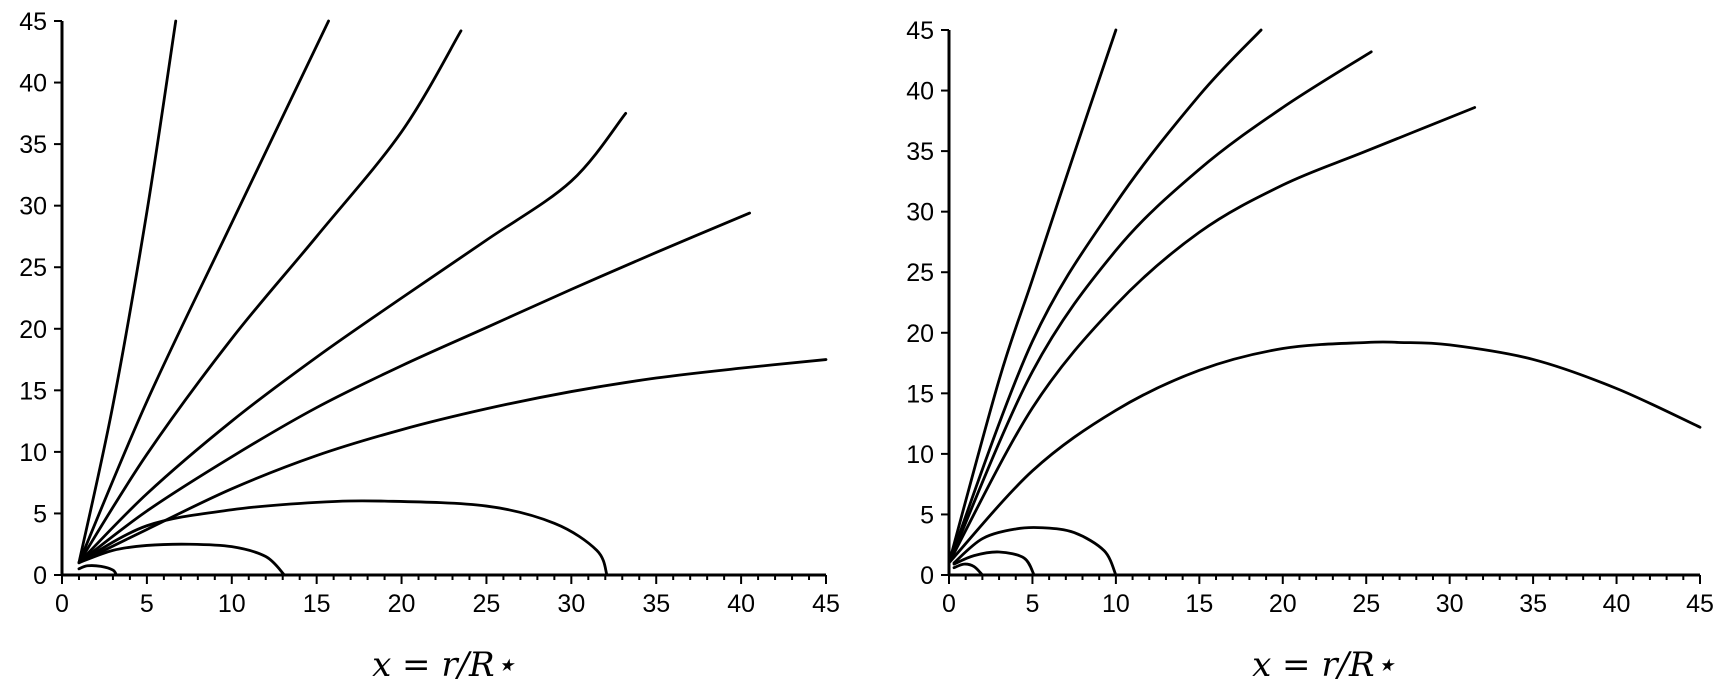 The image size is (1724, 691). I want to click on right-x-tick-label: 40, so click(1617, 604).